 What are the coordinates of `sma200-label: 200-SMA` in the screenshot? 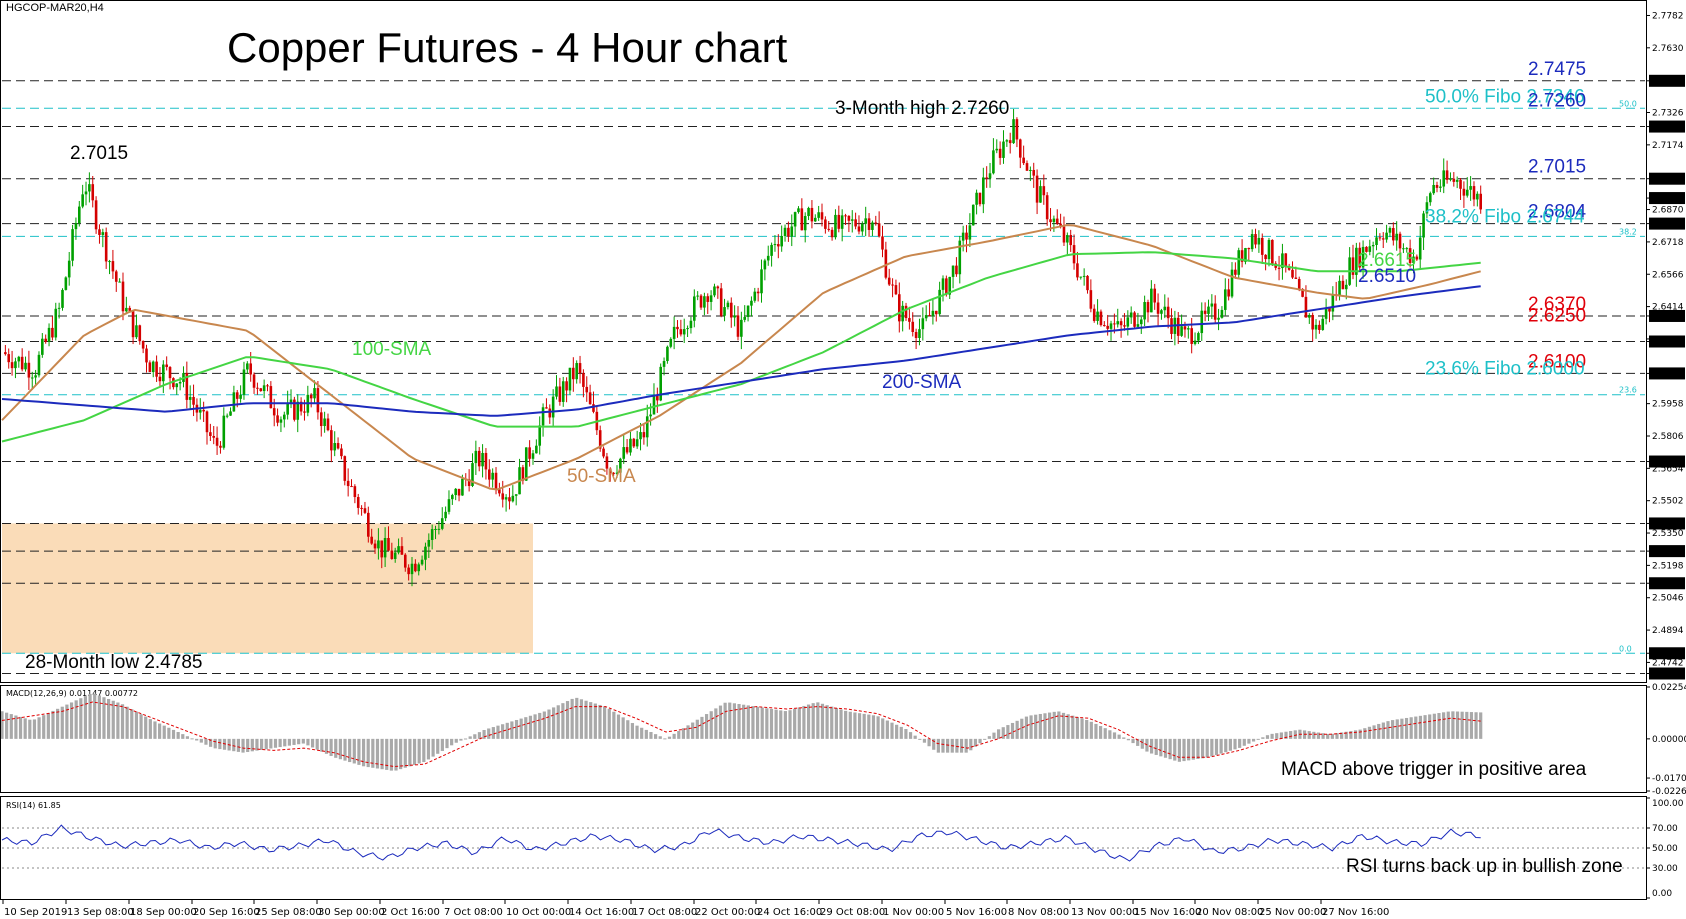 It's located at (922, 382).